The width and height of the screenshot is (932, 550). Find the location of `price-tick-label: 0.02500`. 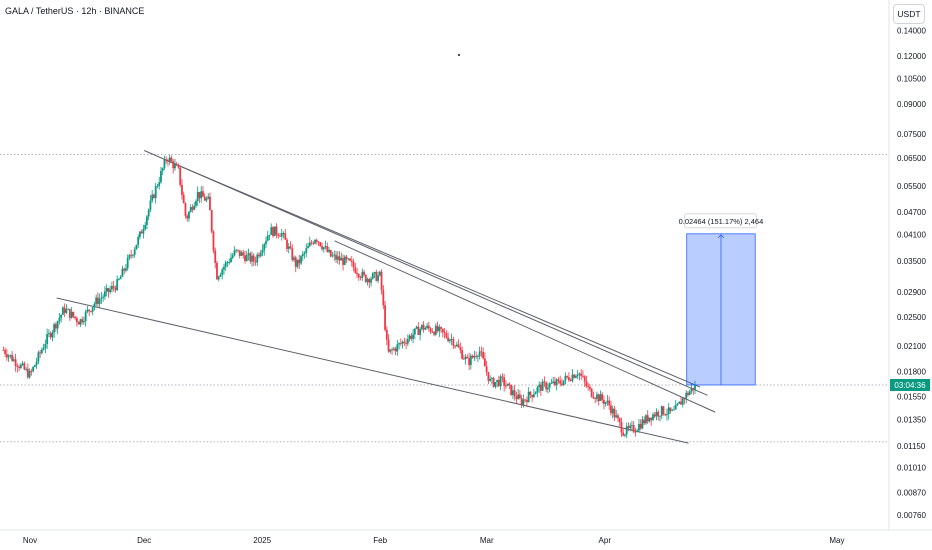

price-tick-label: 0.02500 is located at coordinates (911, 317).